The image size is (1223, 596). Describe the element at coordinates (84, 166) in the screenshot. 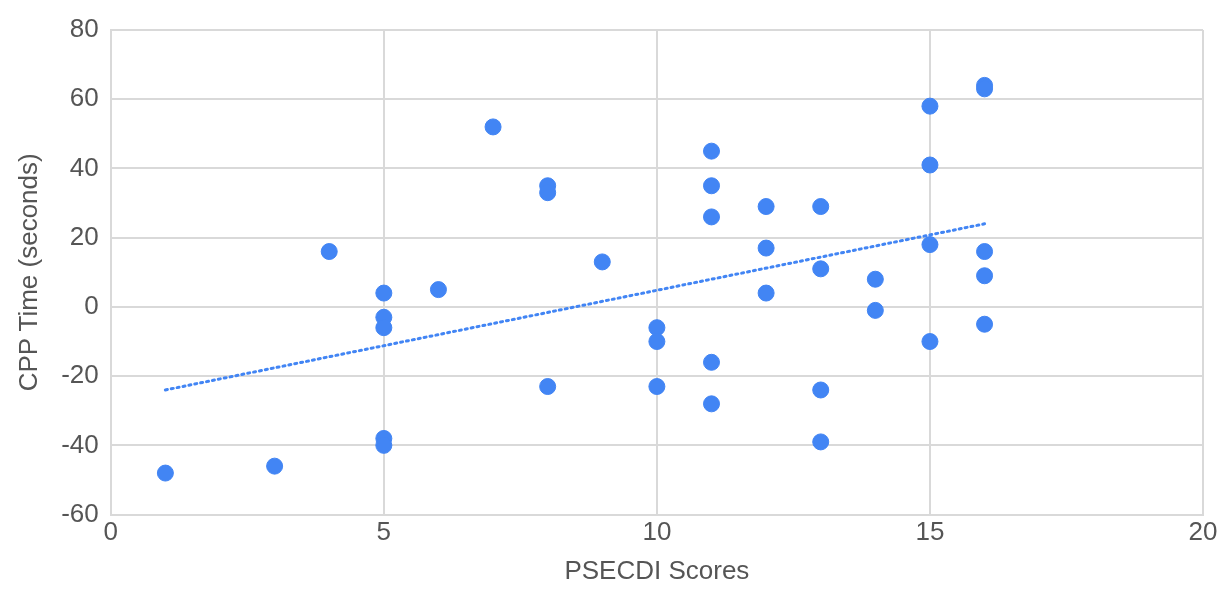

I see `y-tick-label: 40` at that location.